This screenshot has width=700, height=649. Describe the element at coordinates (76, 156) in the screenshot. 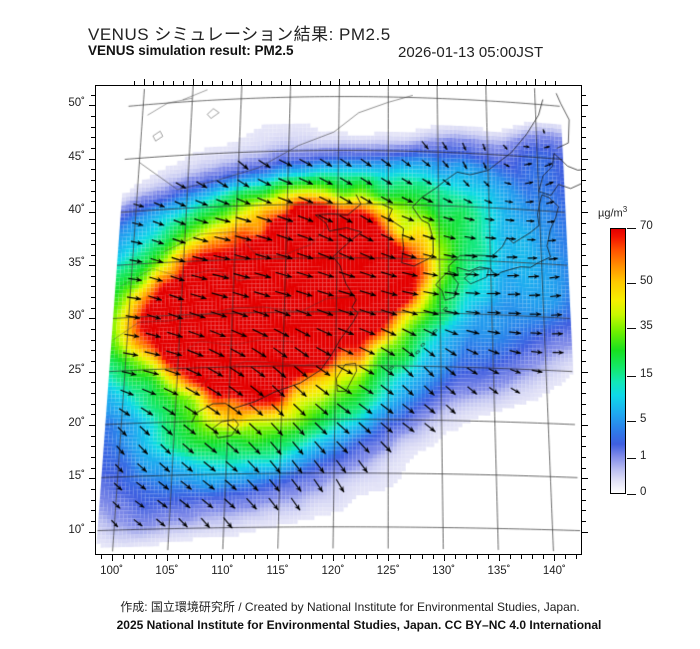

I see `y-axis-label: 45˚` at that location.